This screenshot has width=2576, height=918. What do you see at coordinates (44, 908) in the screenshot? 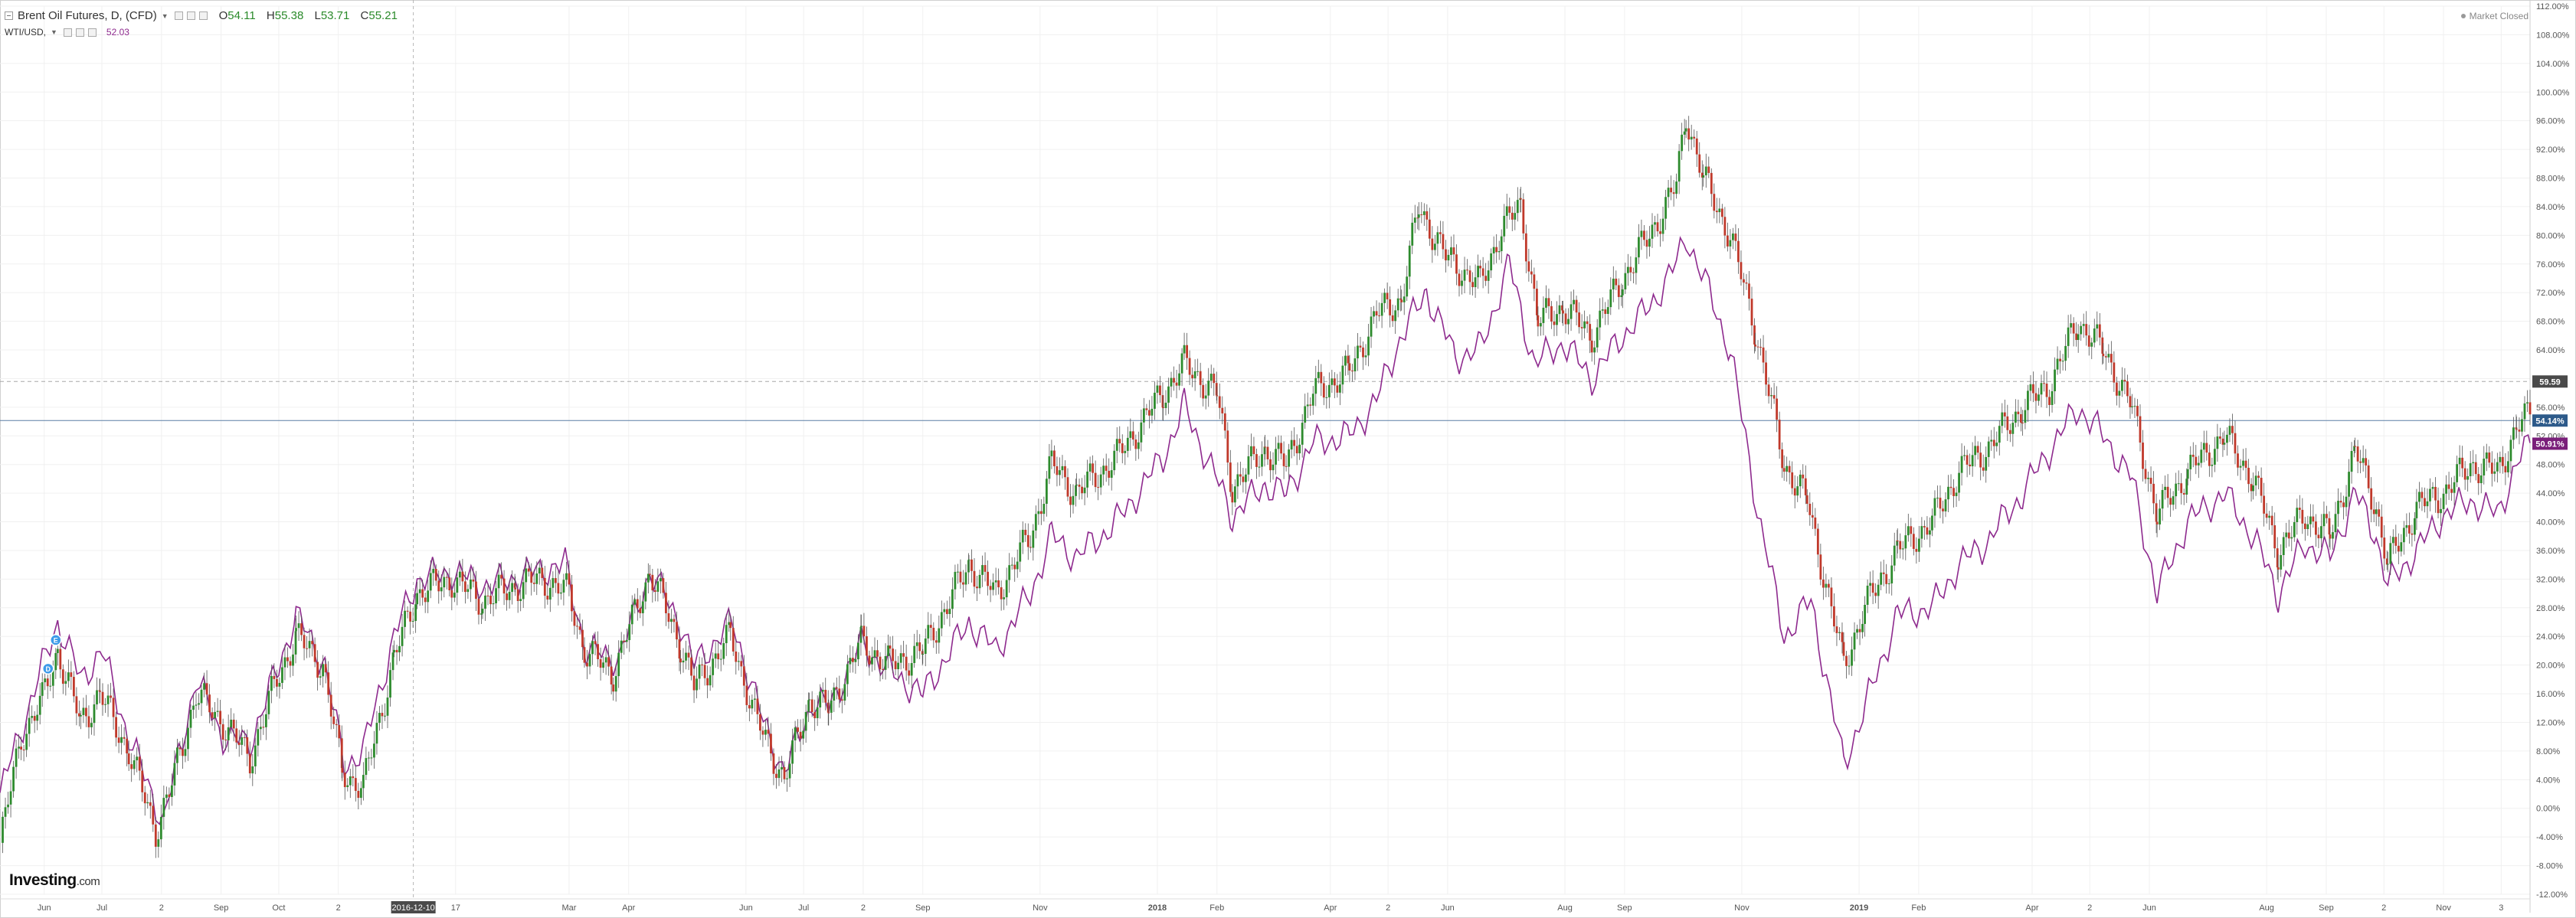
I see `x-tick-label: Jun` at bounding box center [44, 908].